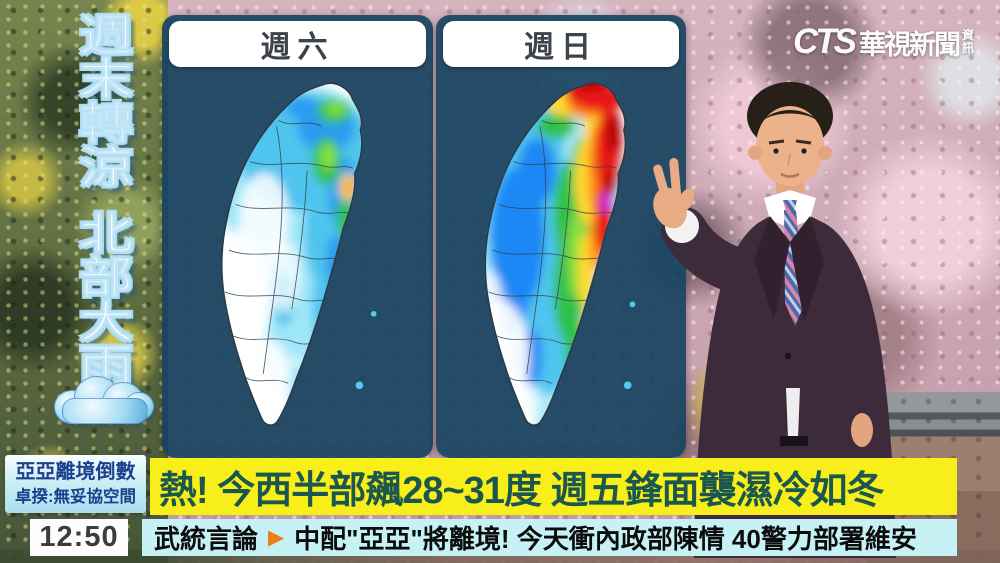 This screenshot has height=563, width=1000. I want to click on clock-time: 12:50, so click(79, 537).